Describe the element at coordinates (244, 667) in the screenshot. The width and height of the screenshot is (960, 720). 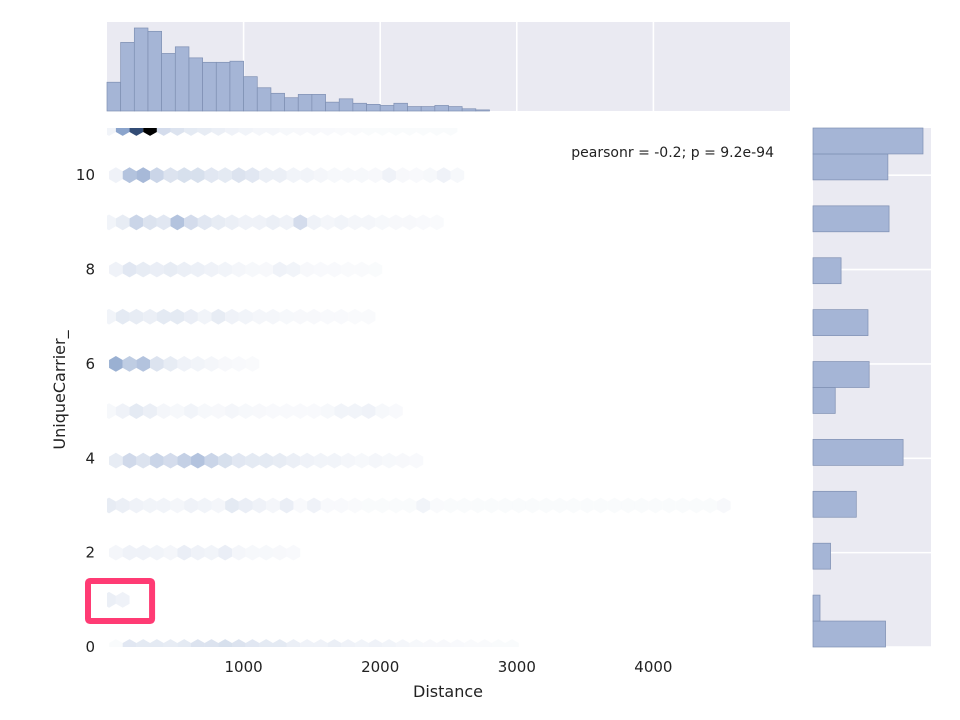
I see `x-tick-label: 1000` at that location.